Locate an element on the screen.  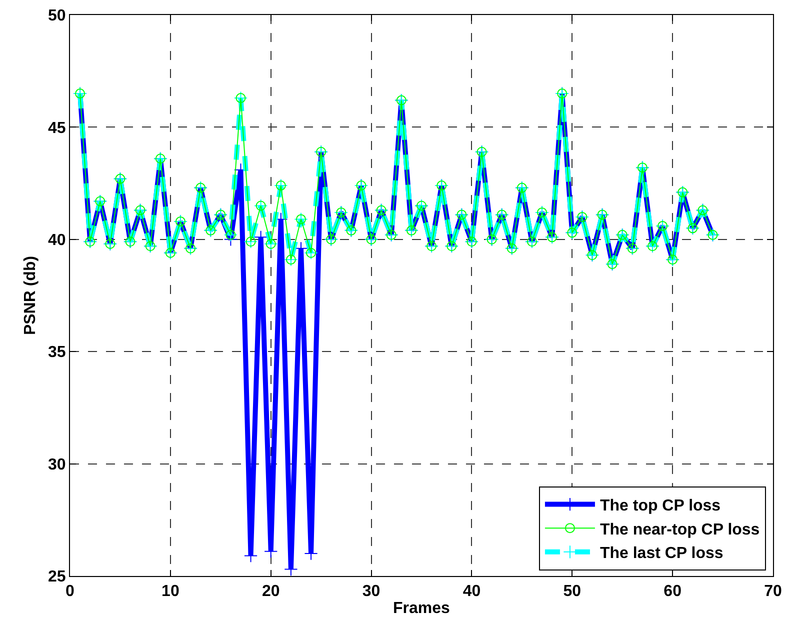
y-tick-label: 50 is located at coordinates (57, 16).